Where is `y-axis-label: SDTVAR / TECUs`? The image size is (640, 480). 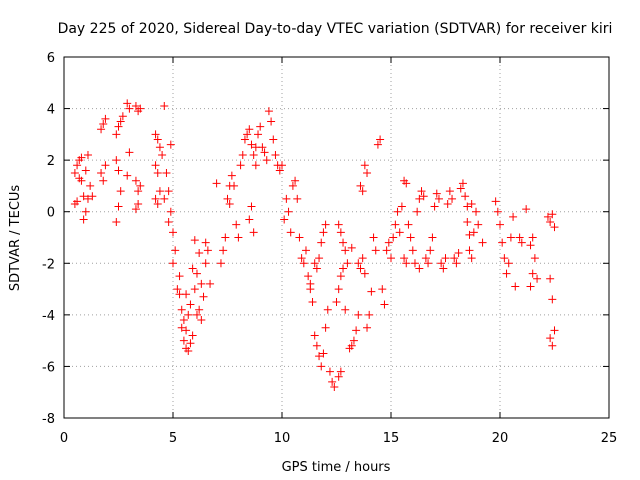 y-axis-label: SDTVAR / TECUs is located at coordinates (15, 238).